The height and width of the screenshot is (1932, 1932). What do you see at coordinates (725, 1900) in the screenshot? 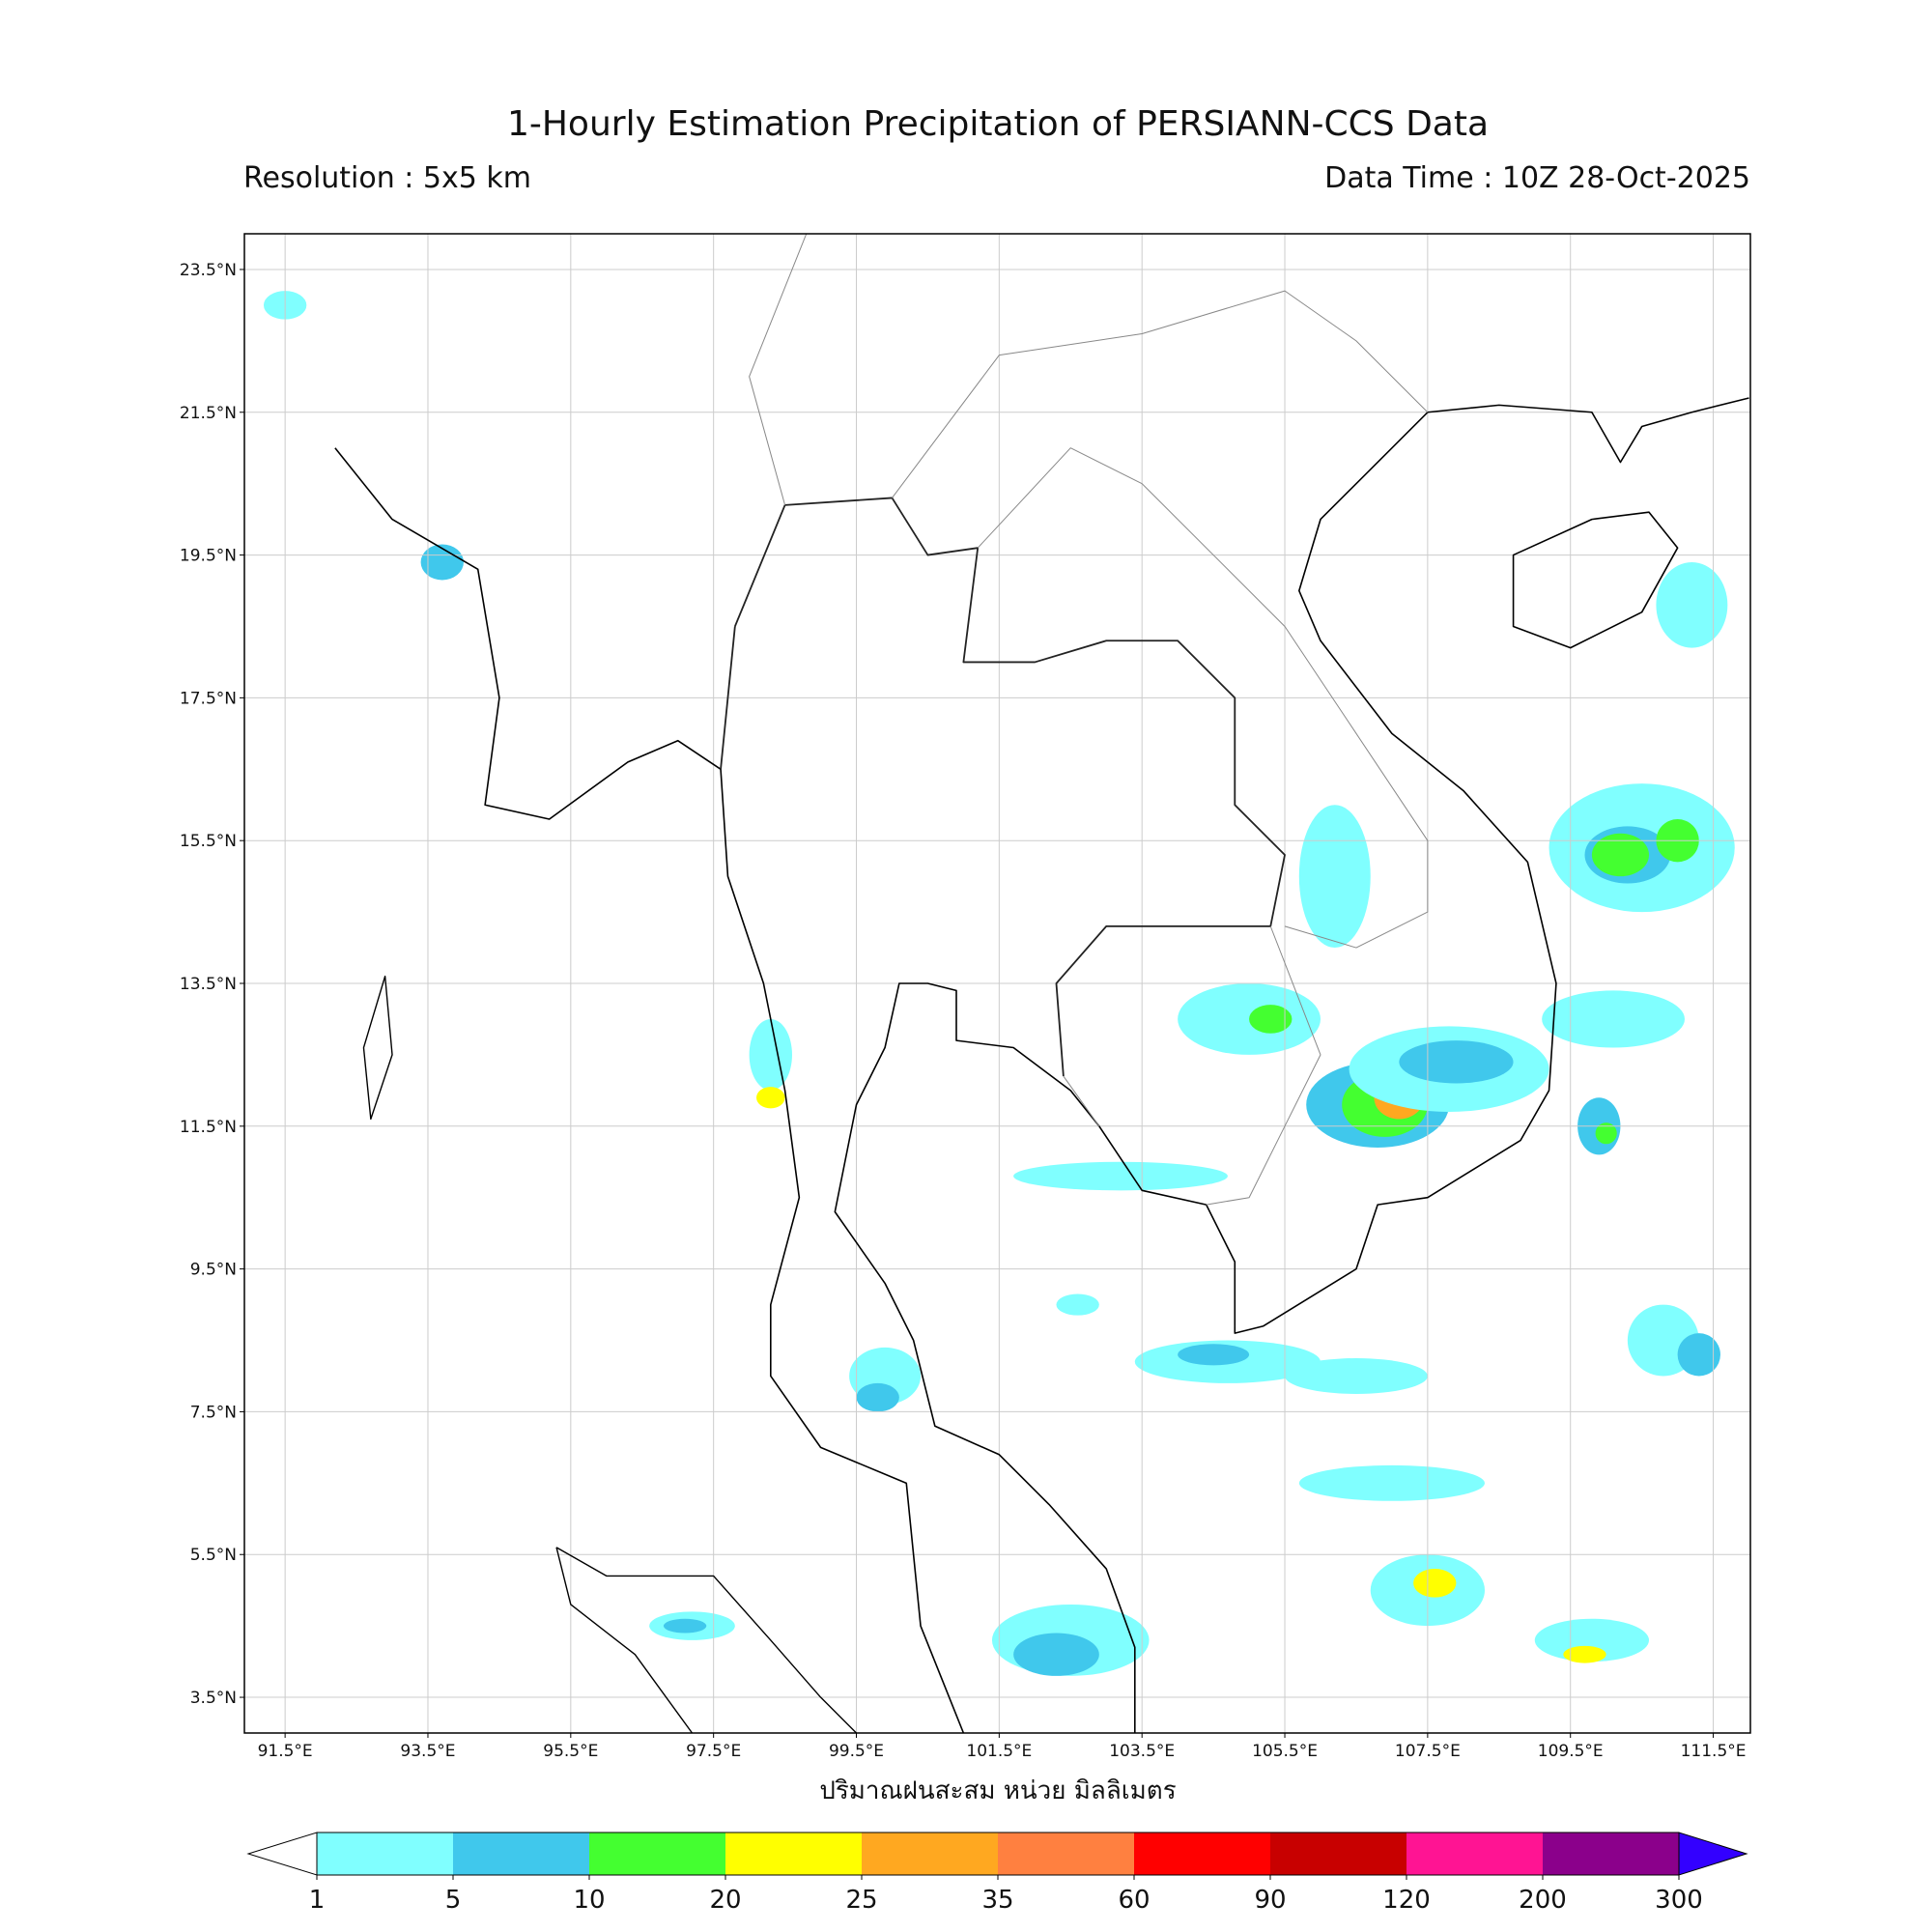
I see `colorbar-label: 20` at bounding box center [725, 1900].